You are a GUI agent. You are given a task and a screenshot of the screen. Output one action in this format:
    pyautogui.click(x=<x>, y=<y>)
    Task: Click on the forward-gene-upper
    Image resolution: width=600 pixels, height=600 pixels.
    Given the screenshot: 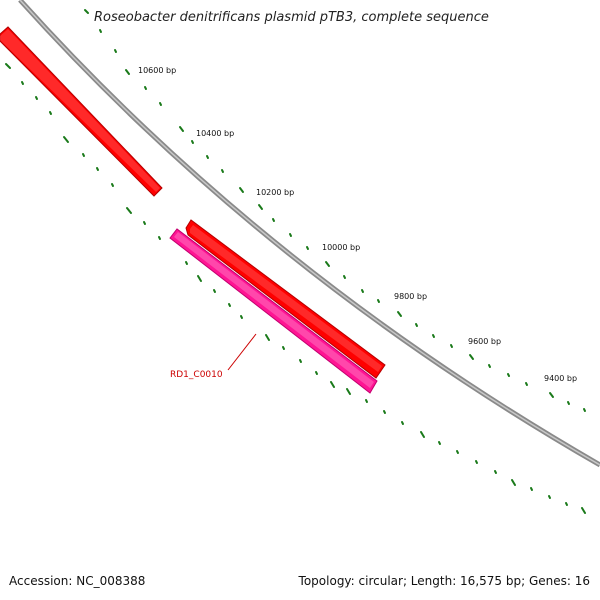 What is the action you would take?
    pyautogui.click(x=81, y=111)
    